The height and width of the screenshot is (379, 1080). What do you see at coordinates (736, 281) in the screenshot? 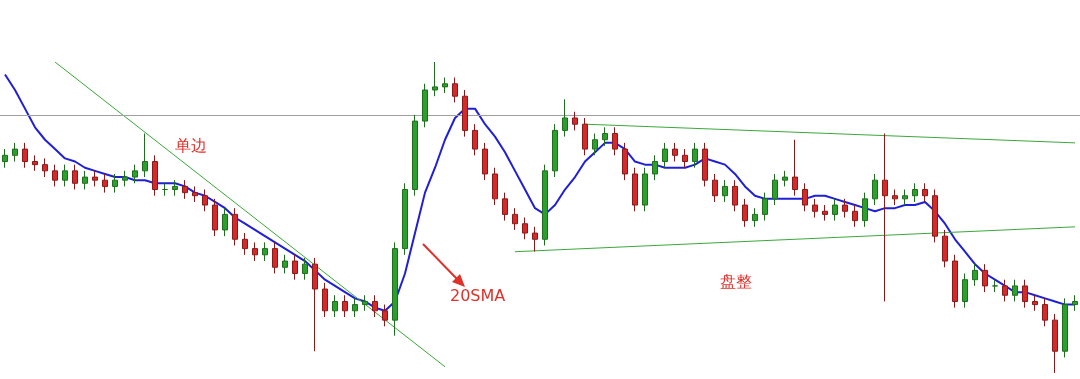
I see `annotation: 盘整` at bounding box center [736, 281].